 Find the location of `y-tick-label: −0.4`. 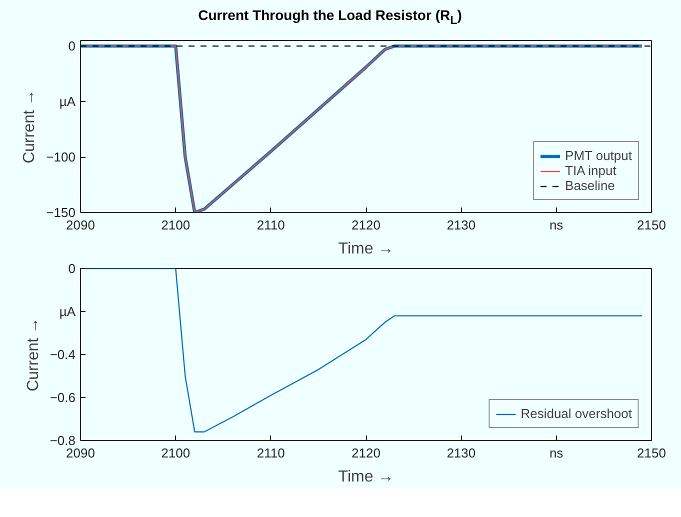

y-tick-label: −0.4 is located at coordinates (63, 354).